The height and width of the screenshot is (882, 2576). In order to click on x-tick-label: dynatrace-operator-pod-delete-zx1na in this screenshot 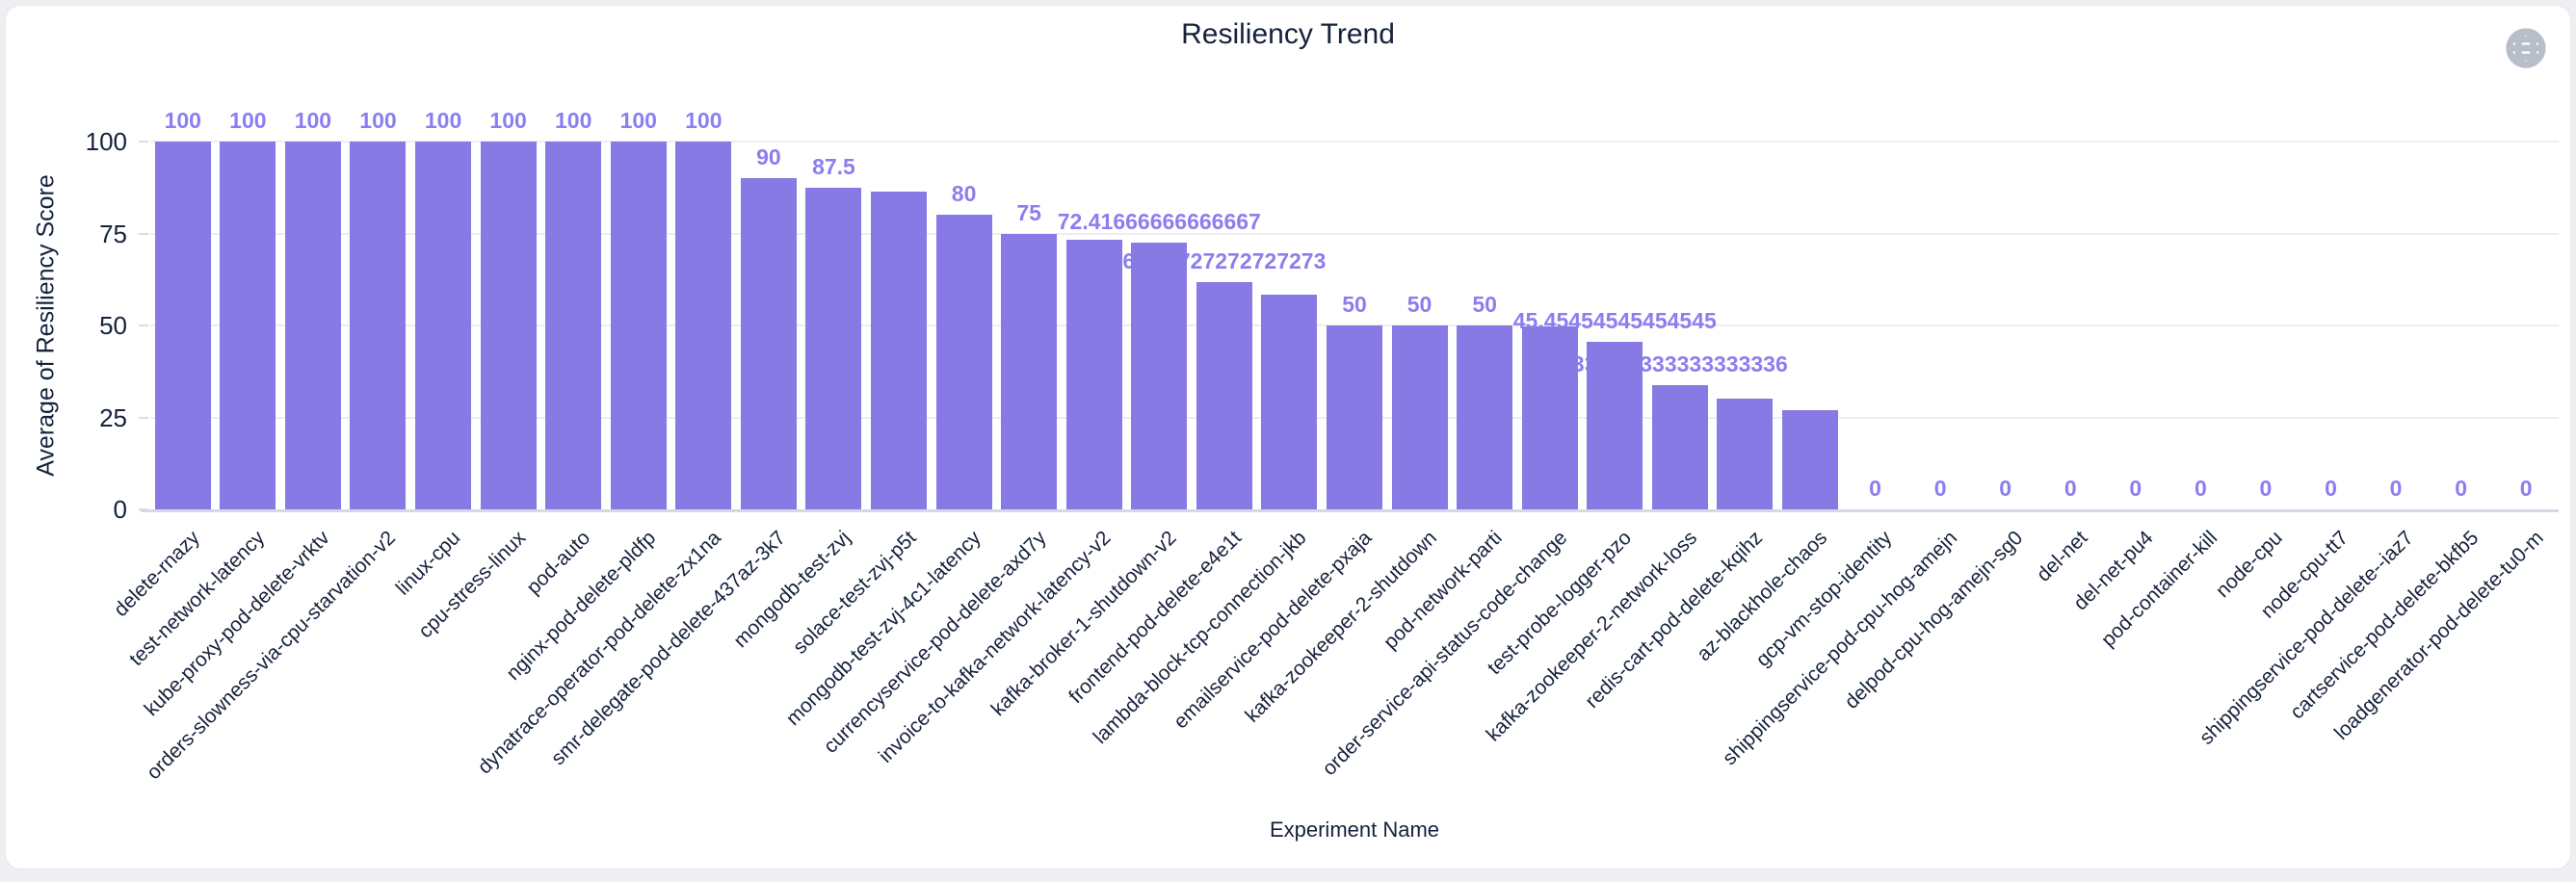, I will do `click(599, 653)`.